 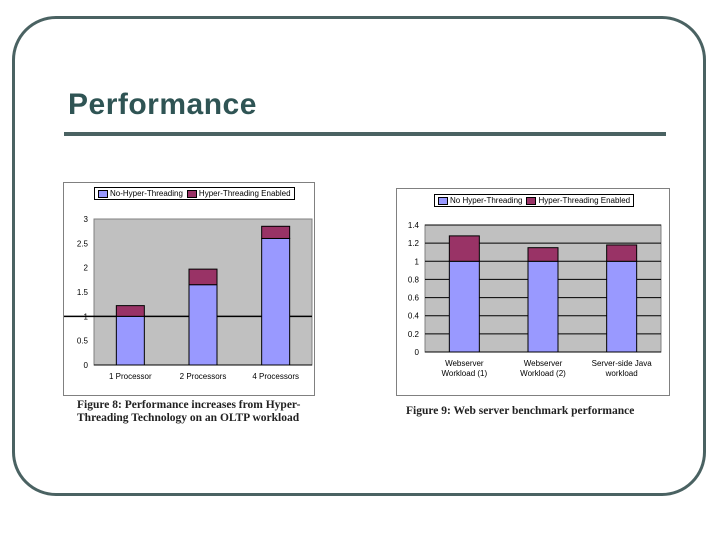 I want to click on y-tick-label: 1, so click(x=417, y=261).